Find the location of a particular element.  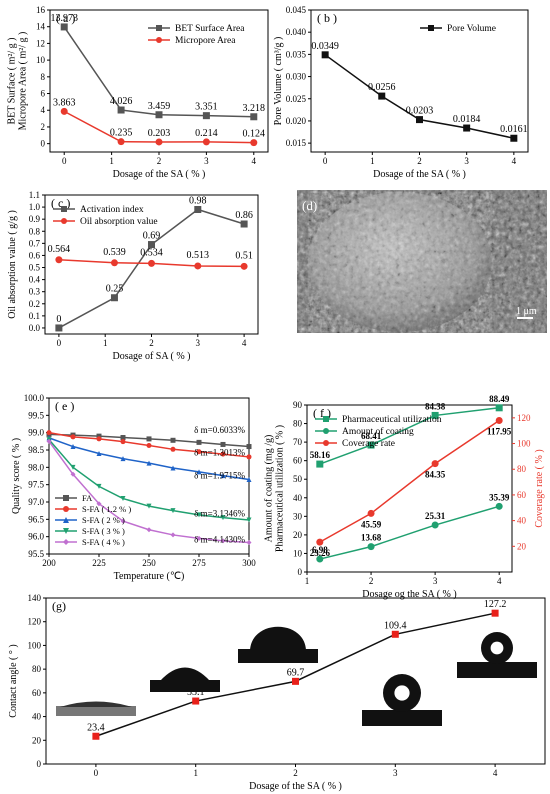

y-tick-label: 0.025 is located at coordinates (296, 99).